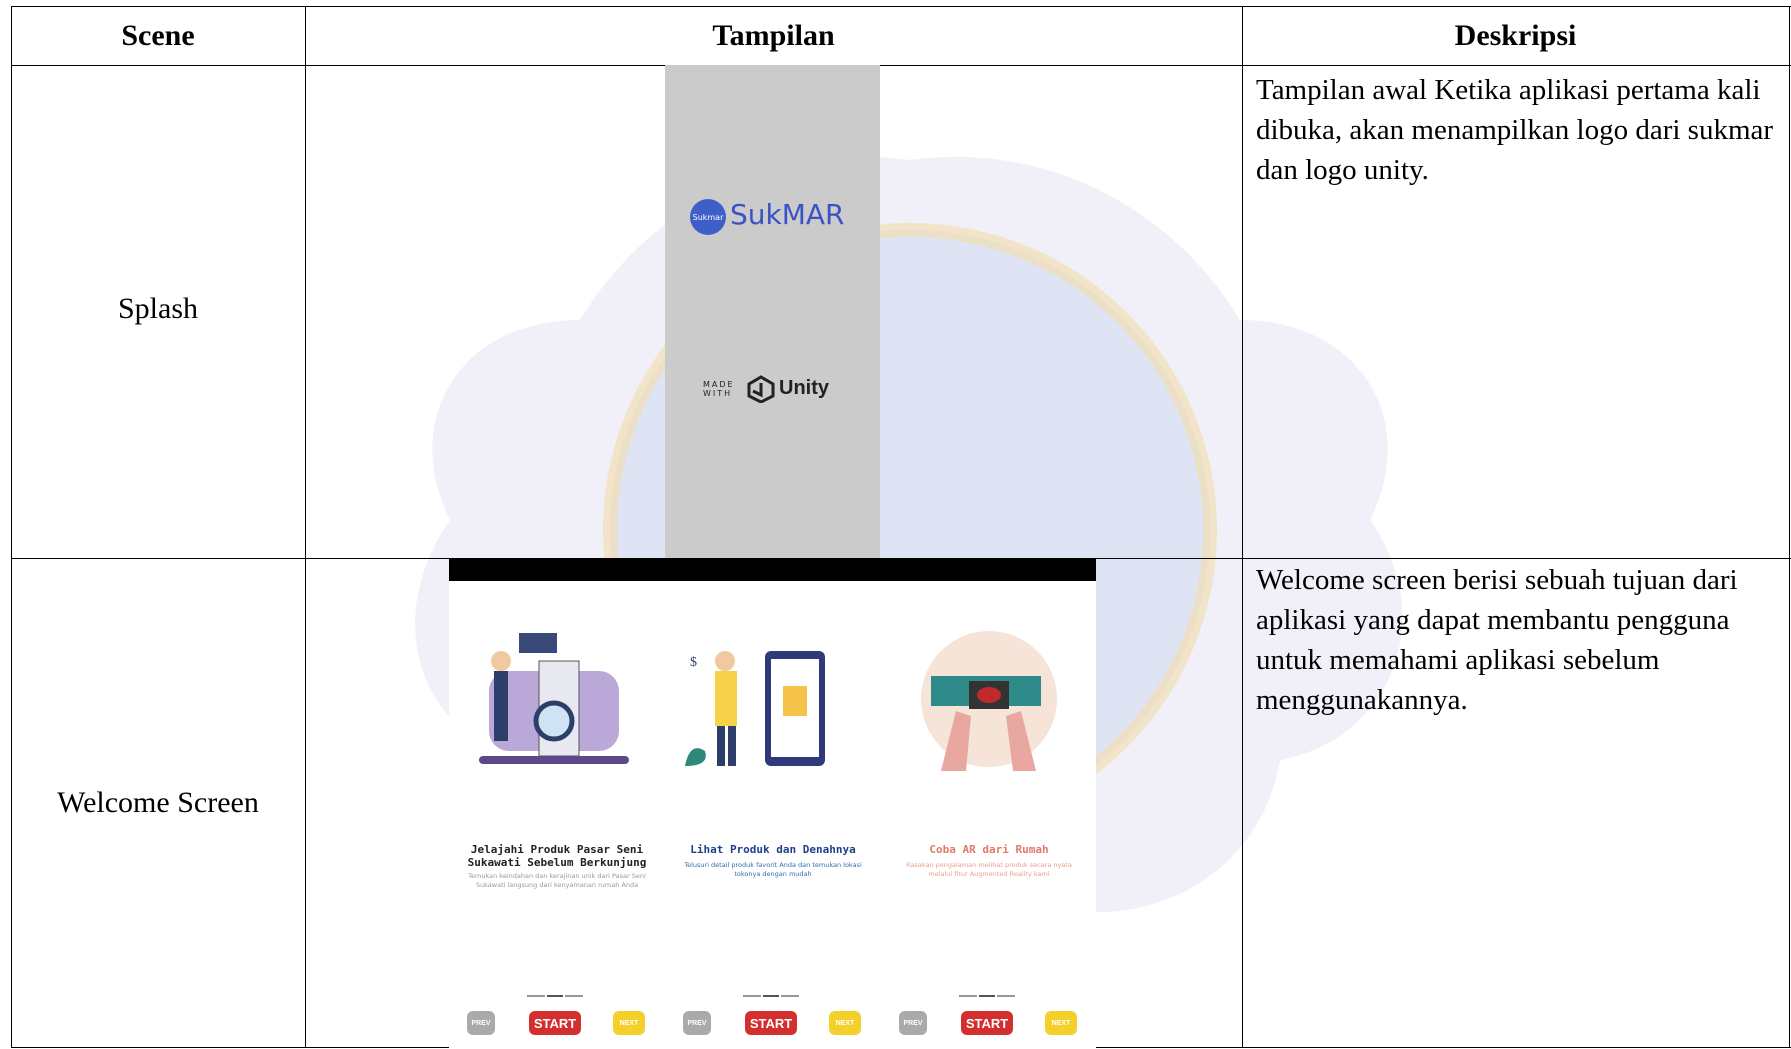 The height and width of the screenshot is (1049, 1791). I want to click on status-bar, so click(772, 569).